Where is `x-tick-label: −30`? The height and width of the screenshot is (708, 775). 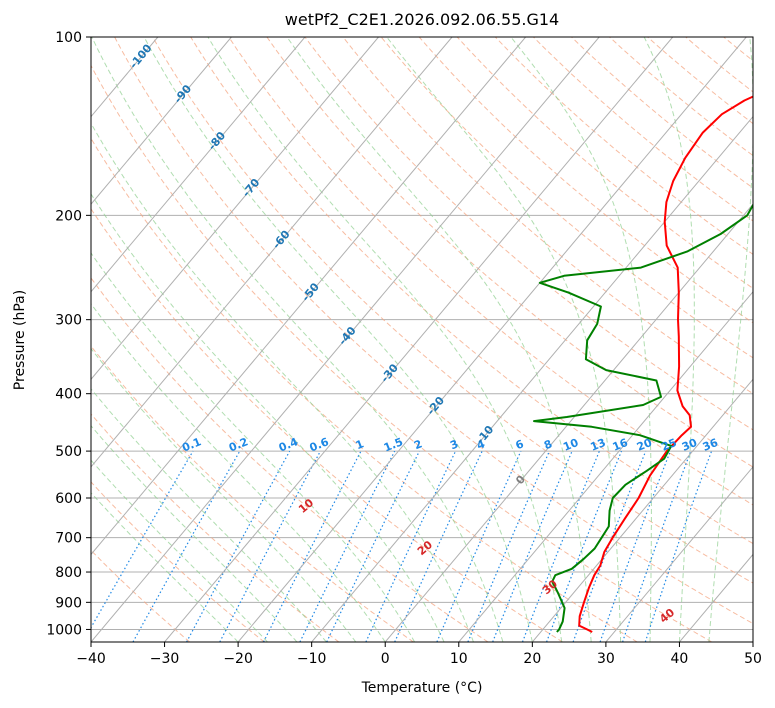 x-tick-label: −30 is located at coordinates (165, 659).